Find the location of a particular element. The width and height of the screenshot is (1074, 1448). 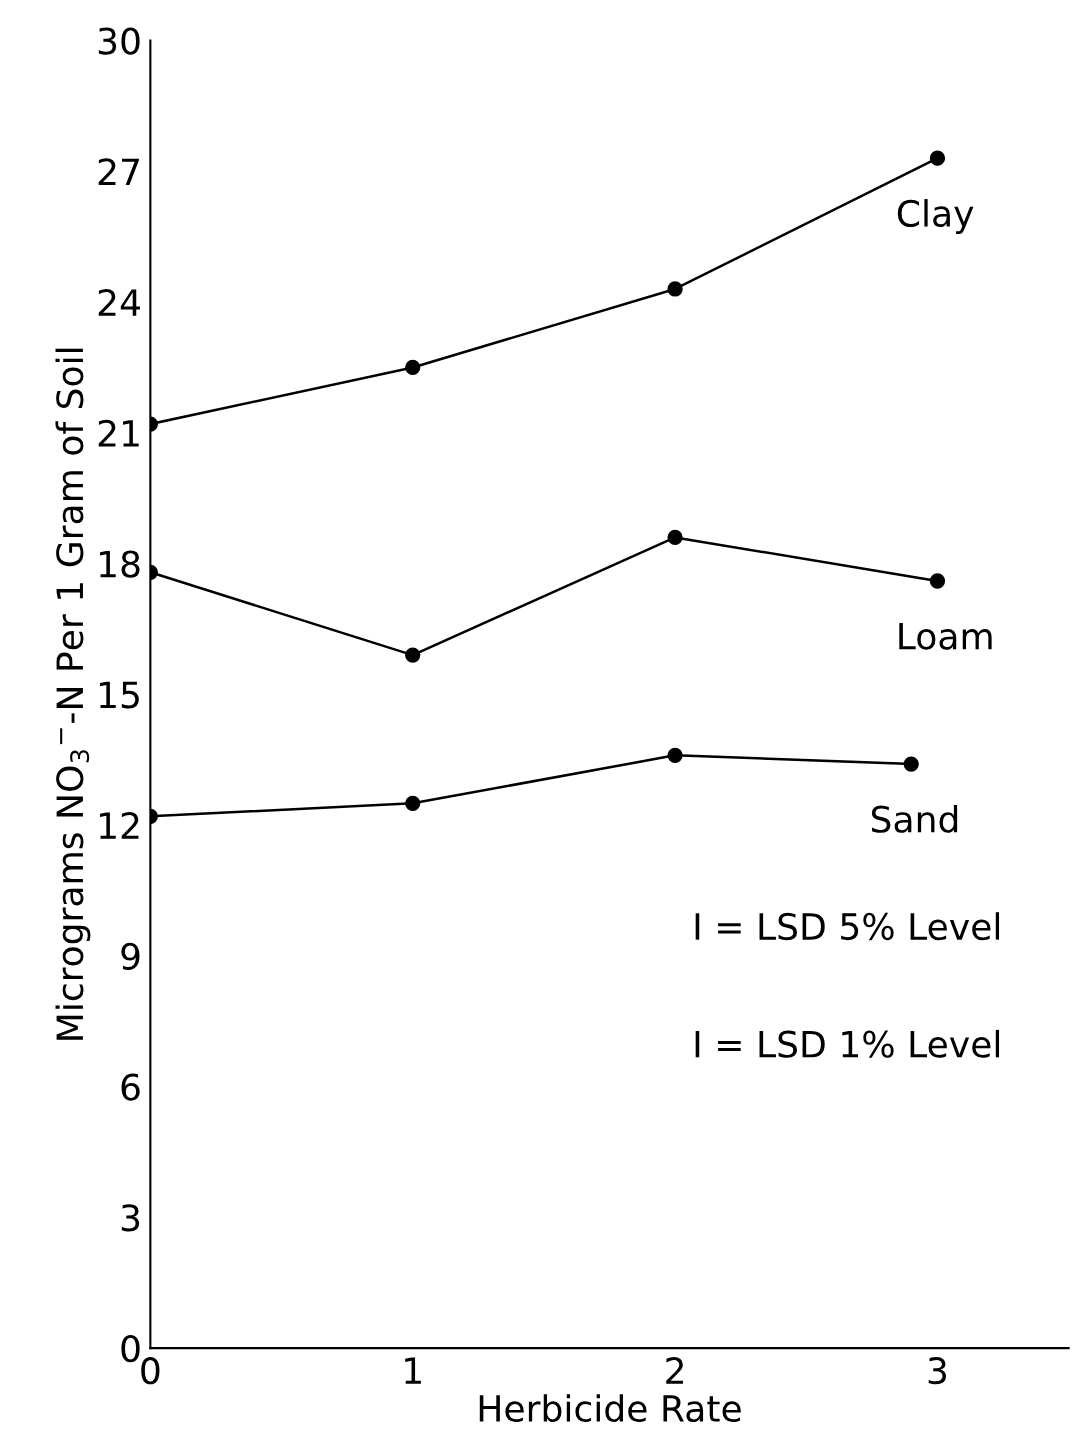

y-tick-label: 24 is located at coordinates (119, 302).